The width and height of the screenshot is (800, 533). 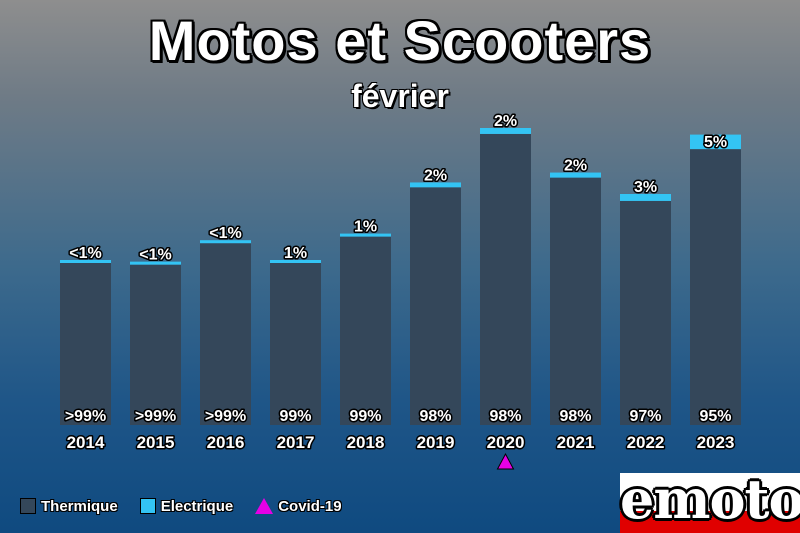 I want to click on tick-label-2022: 2022, so click(x=646, y=442).